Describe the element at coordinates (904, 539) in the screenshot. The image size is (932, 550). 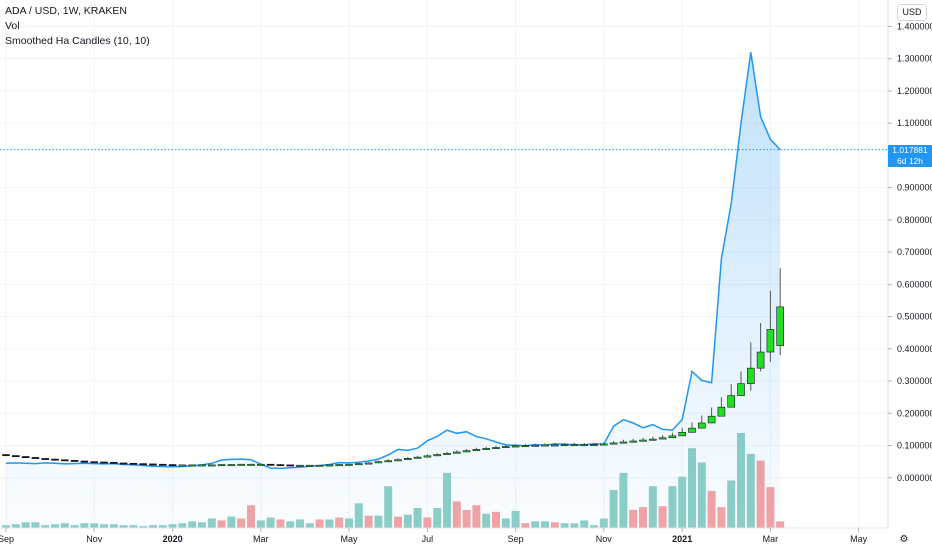
I see `gear-icon: ⚙` at that location.